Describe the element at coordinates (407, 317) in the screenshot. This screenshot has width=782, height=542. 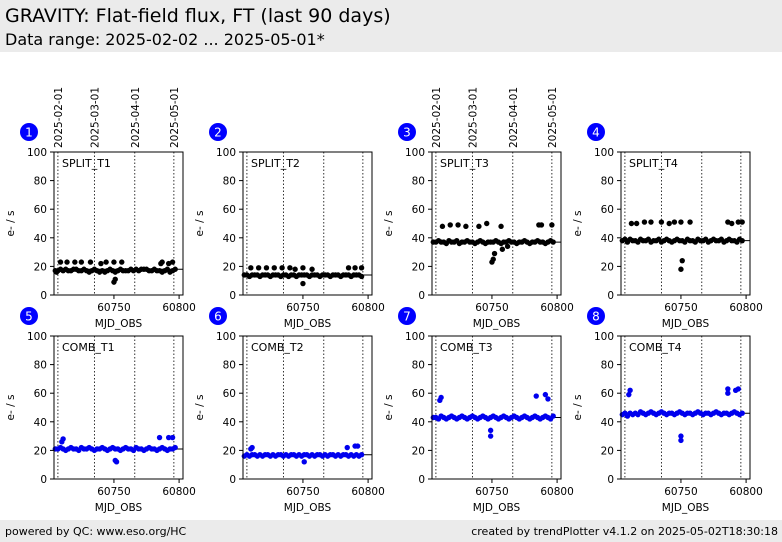
I see `panel-number-label: 7` at that location.